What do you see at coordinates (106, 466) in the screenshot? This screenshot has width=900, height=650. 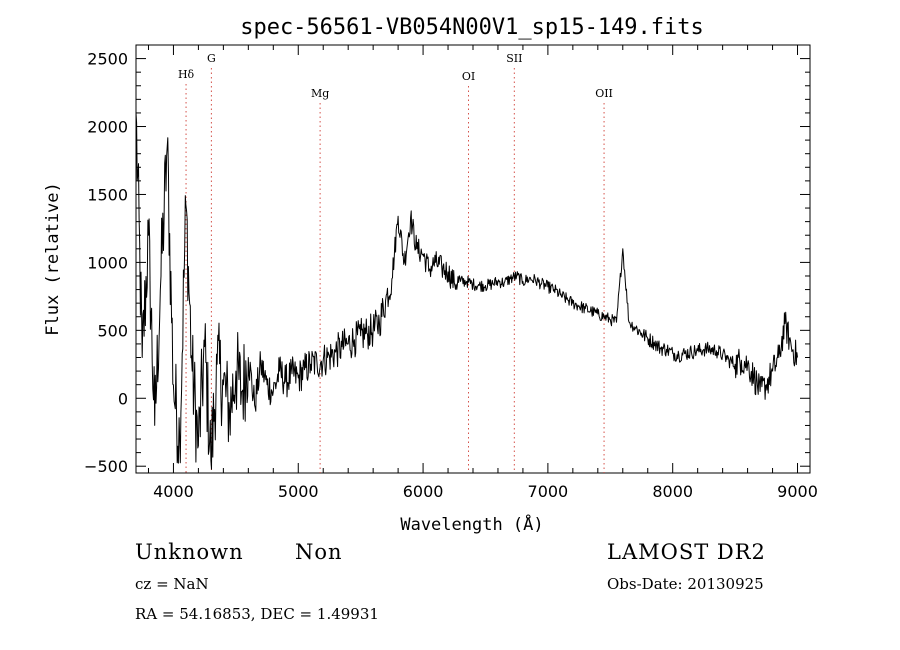 I see `y-tick-label: −500` at bounding box center [106, 466].